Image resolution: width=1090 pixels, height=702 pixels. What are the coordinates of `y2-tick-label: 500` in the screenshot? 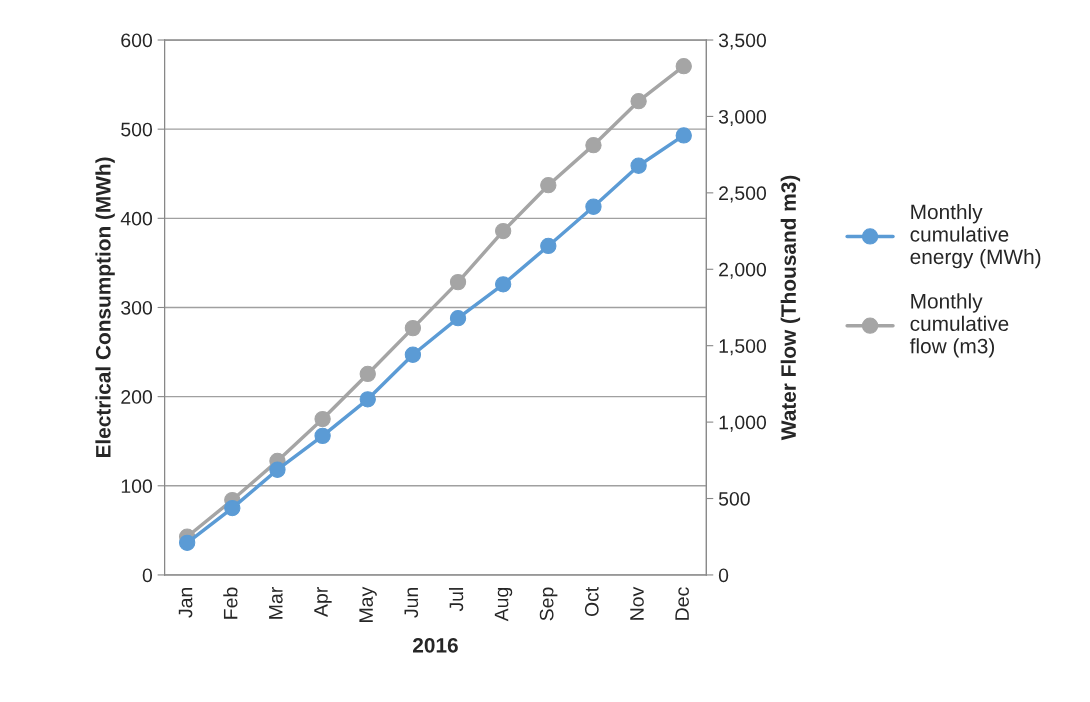 It's located at (734, 498).